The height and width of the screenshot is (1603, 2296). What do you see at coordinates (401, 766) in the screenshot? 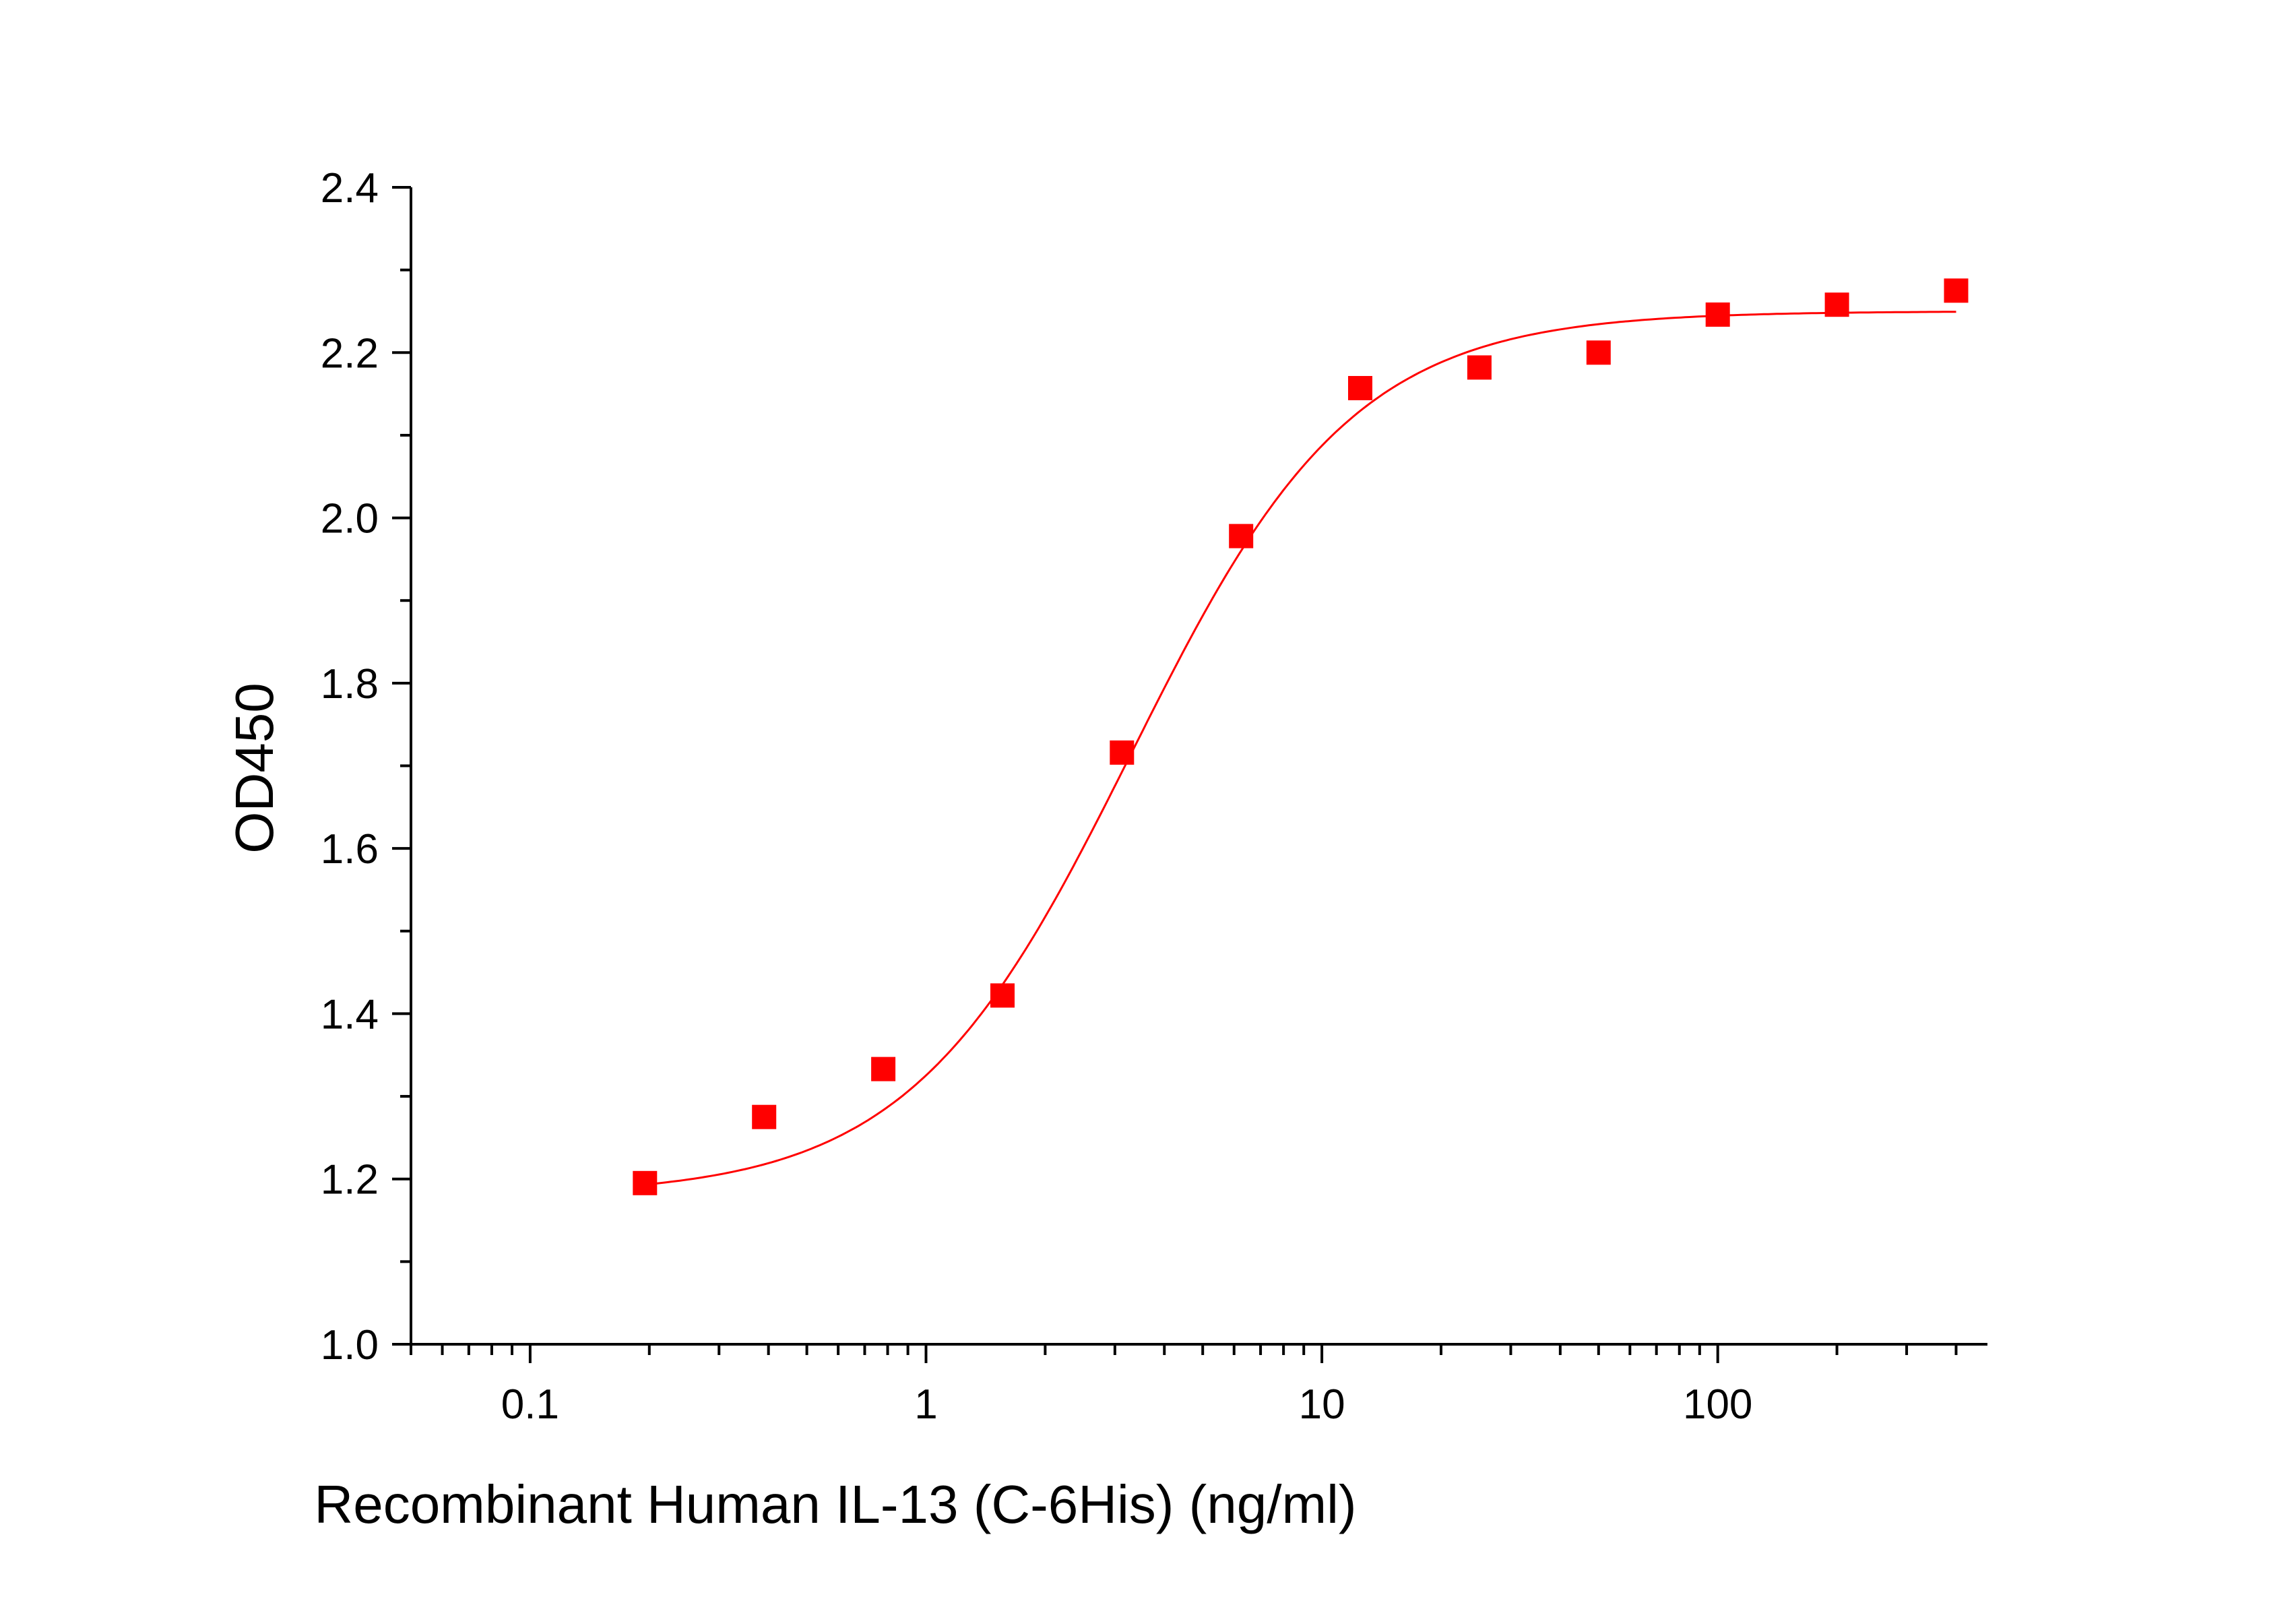
I see `y-axis-ticks` at bounding box center [401, 766].